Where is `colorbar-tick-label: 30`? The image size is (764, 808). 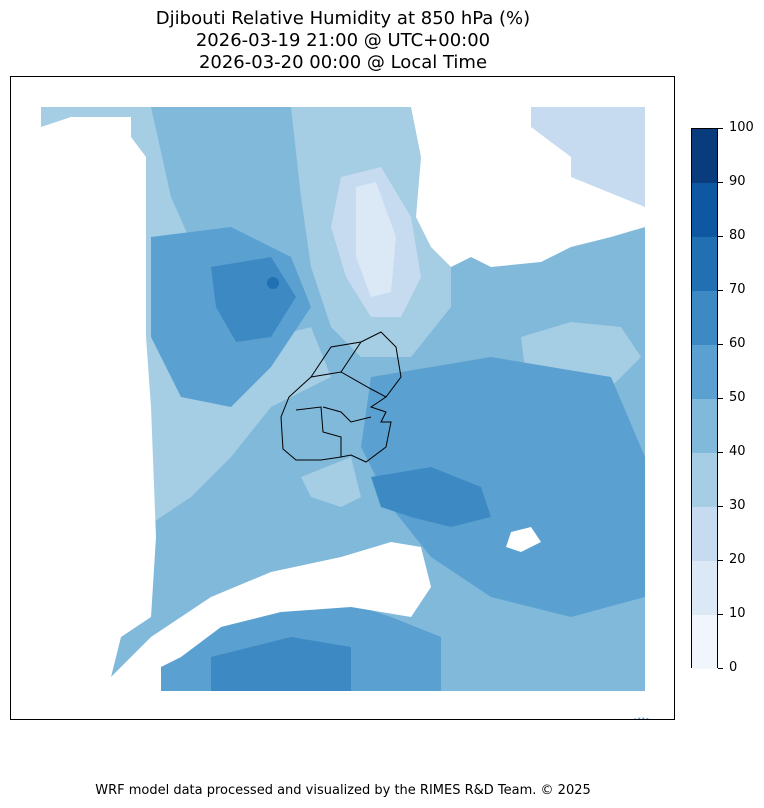
colorbar-tick-label: 30 is located at coordinates (737, 505).